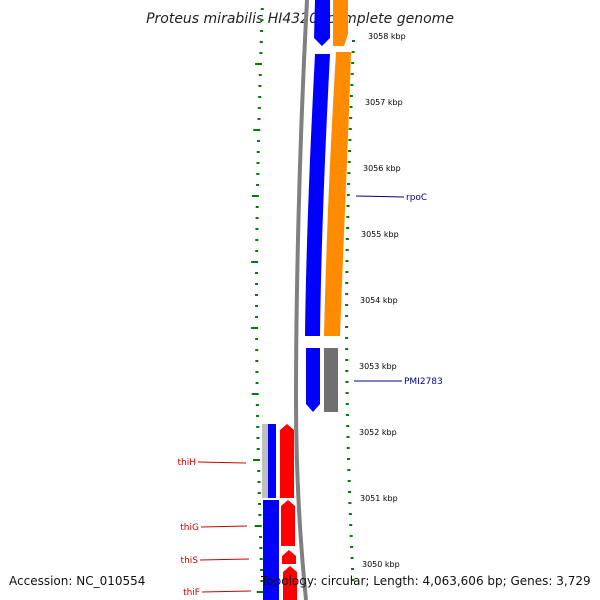  Describe the element at coordinates (186, 463) in the screenshot. I see `gene-label-thiH: thiH` at that location.